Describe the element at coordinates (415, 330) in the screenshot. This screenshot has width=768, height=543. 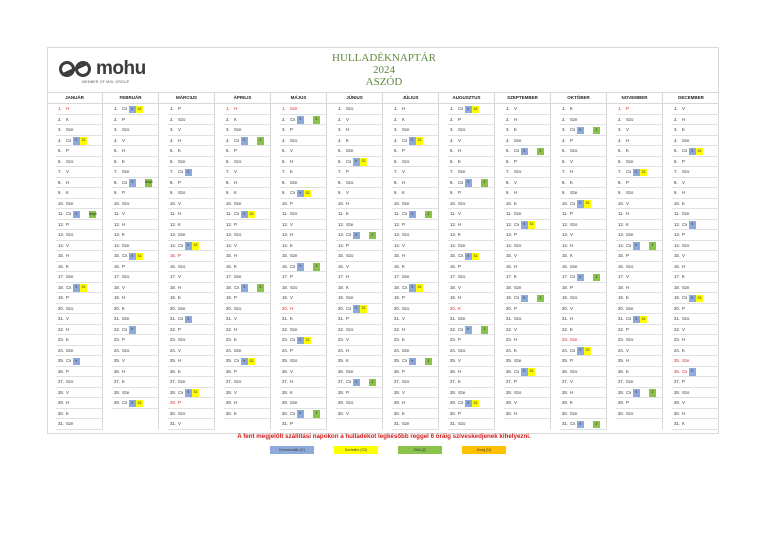
I see `day-row: 22. H` at that location.